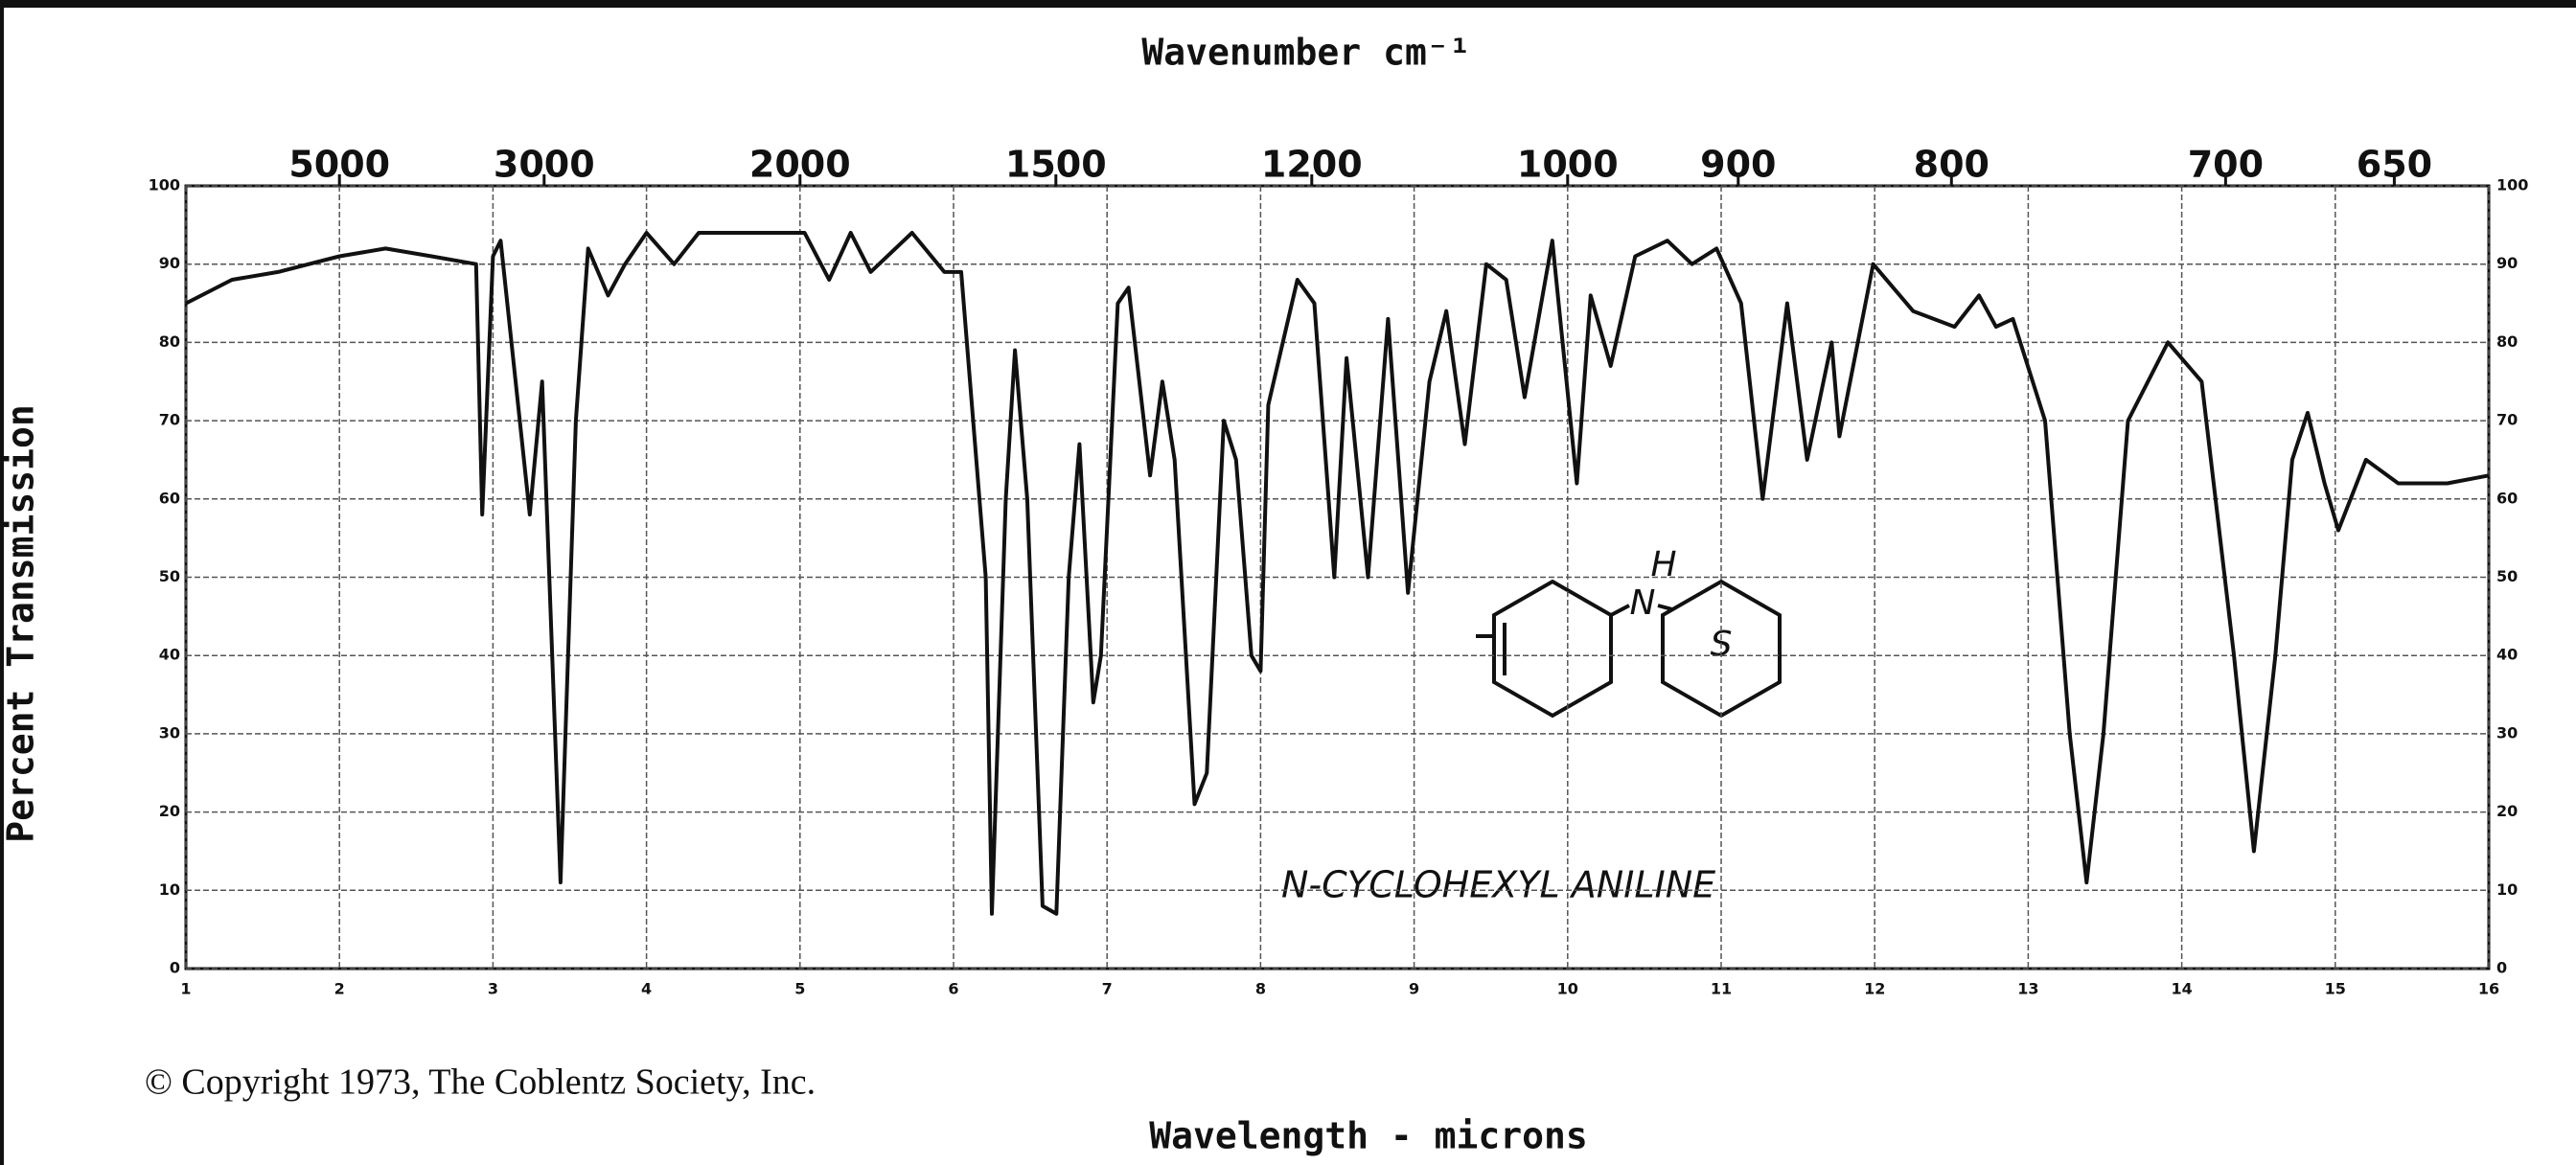 This screenshot has height=1165, width=2576. Describe the element at coordinates (1629, 649) in the screenshot. I see `structure` at that location.